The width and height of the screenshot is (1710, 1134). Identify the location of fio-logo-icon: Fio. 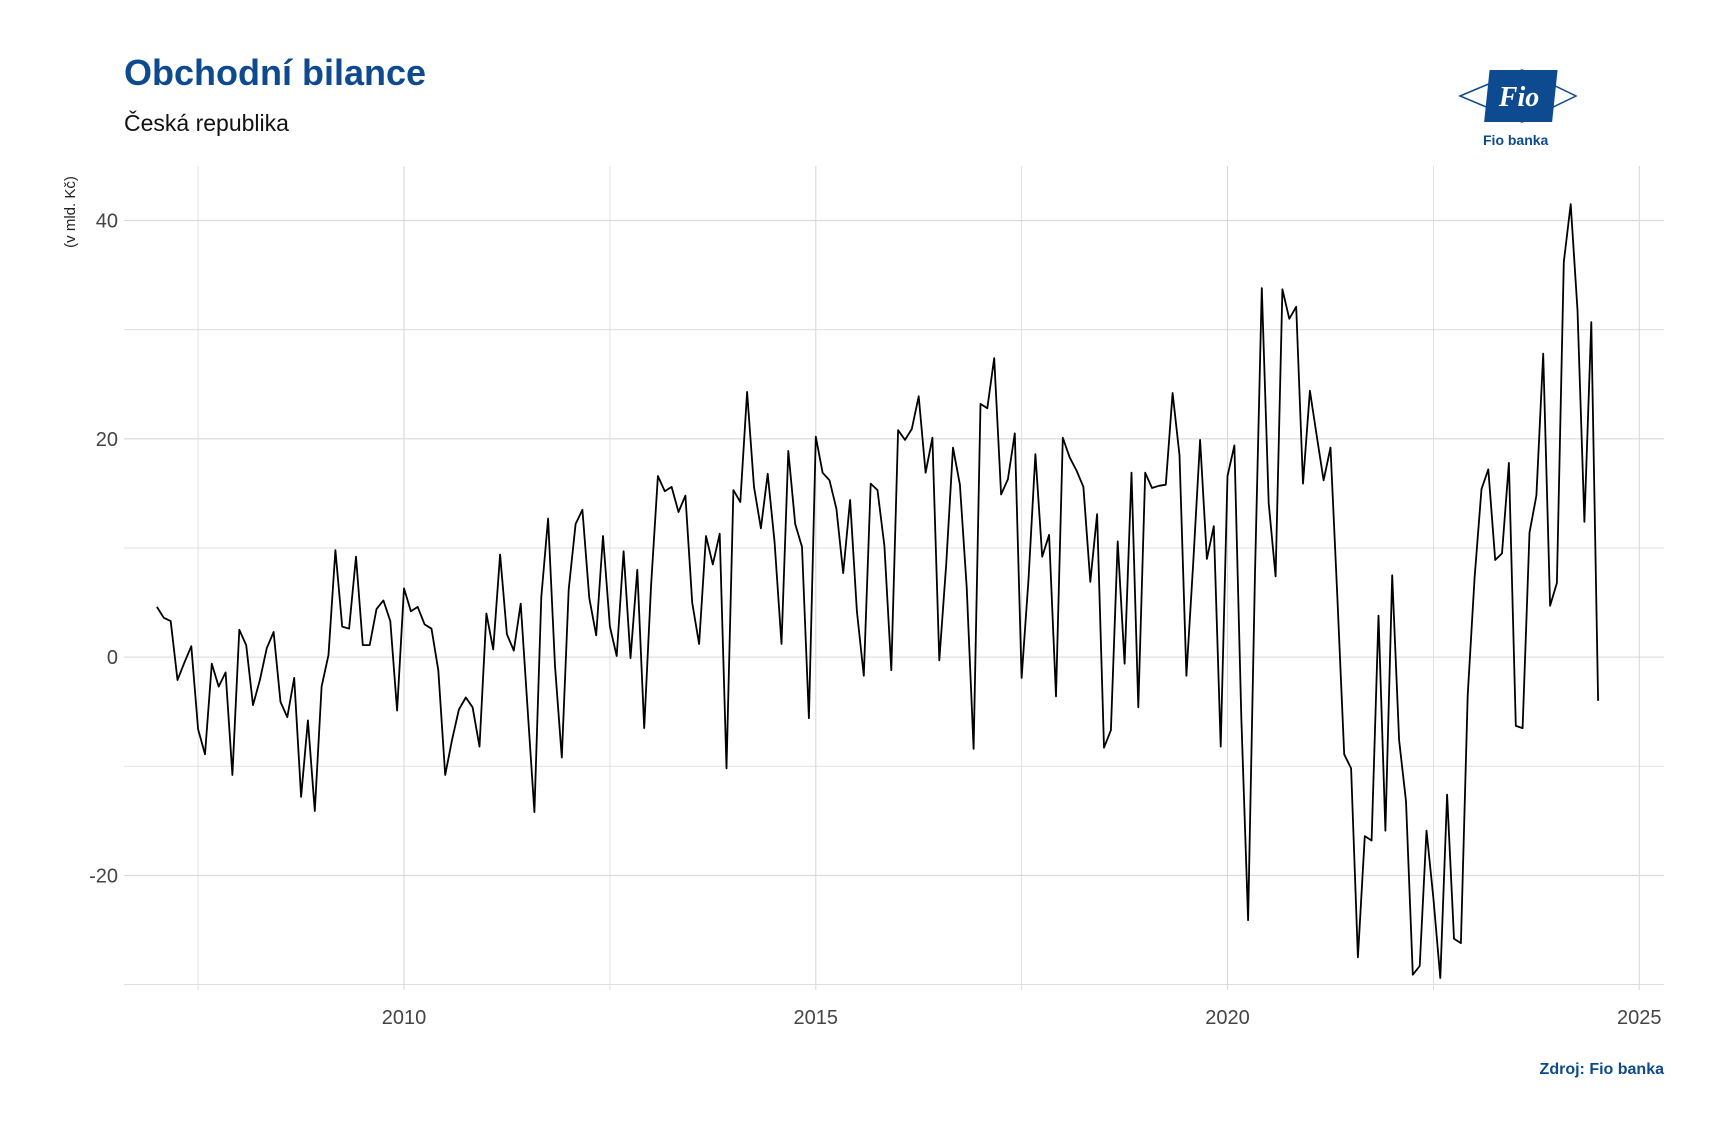
(1518, 96).